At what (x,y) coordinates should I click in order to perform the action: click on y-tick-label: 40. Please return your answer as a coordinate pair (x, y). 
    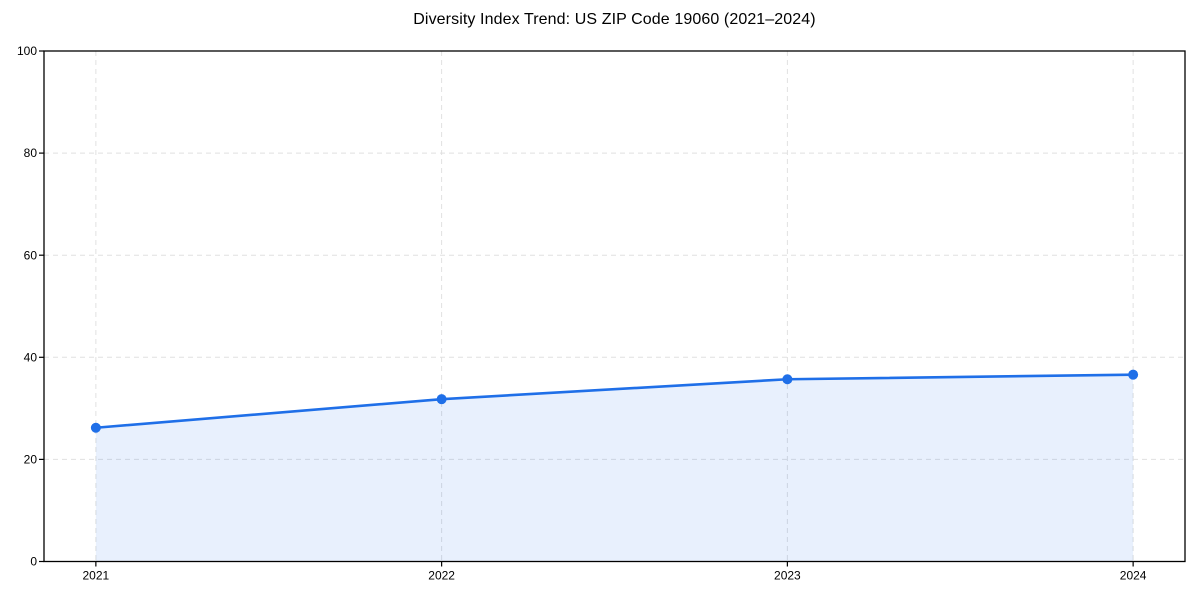
    Looking at the image, I should click on (31, 357).